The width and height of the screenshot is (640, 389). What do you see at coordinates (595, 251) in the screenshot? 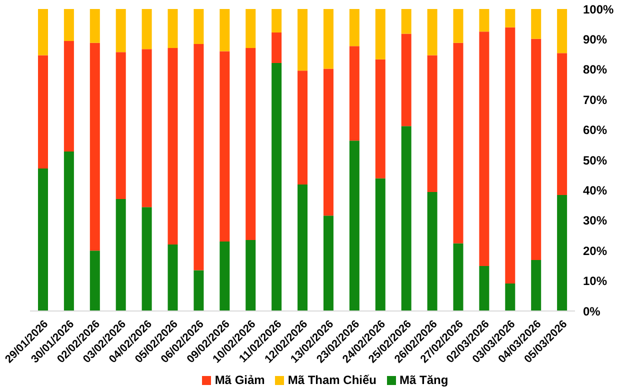
I see `y-tick-label: 20%` at bounding box center [595, 251].